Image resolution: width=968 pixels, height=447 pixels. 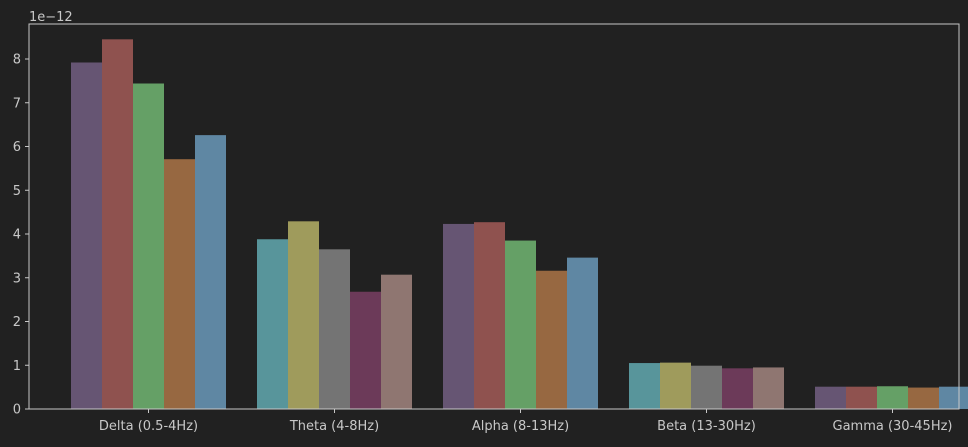 I want to click on y-tick-label: 6, so click(x=17, y=147).